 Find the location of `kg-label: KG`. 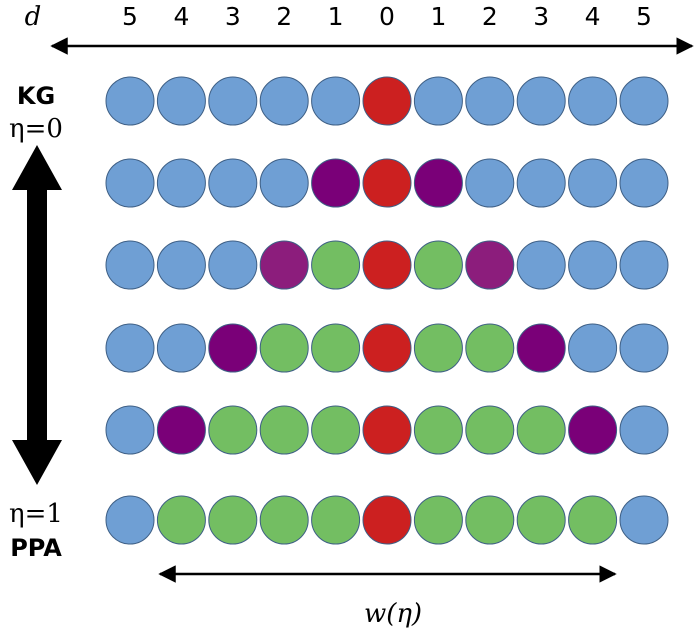

kg-label: KG is located at coordinates (36, 96).